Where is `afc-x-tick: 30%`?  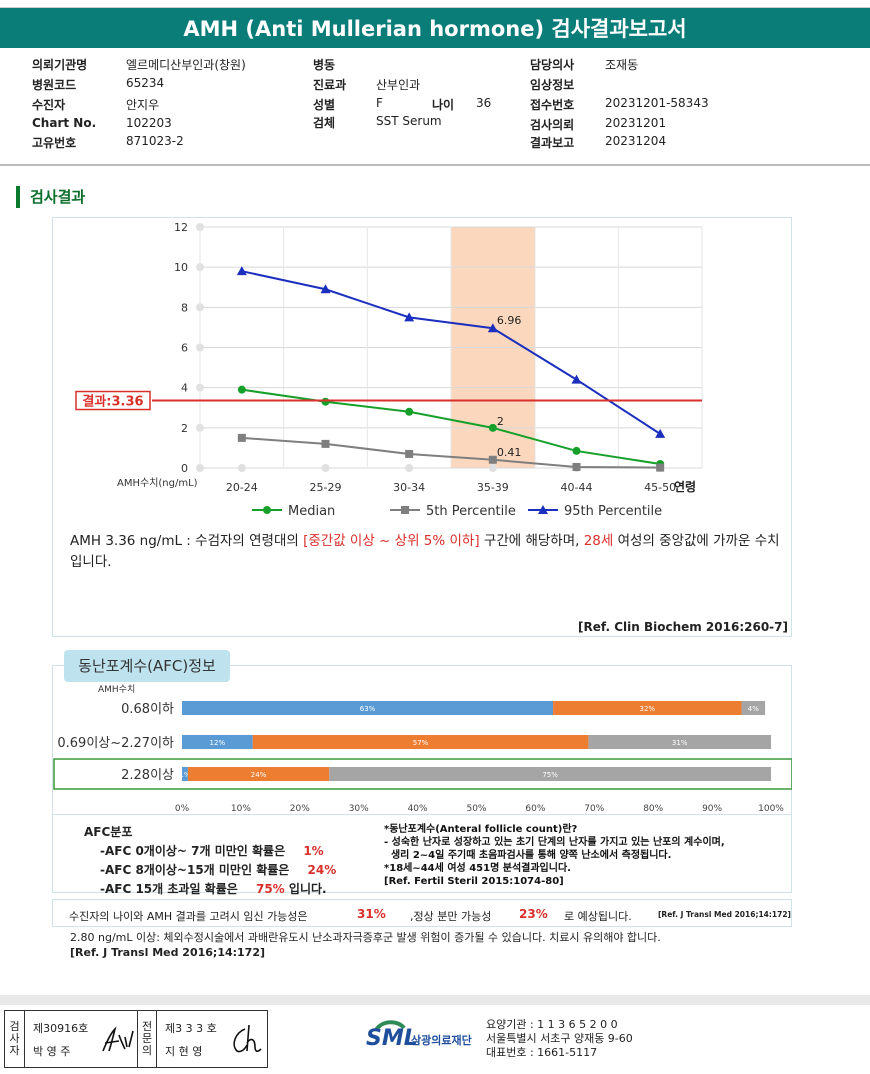
afc-x-tick: 30% is located at coordinates (359, 809).